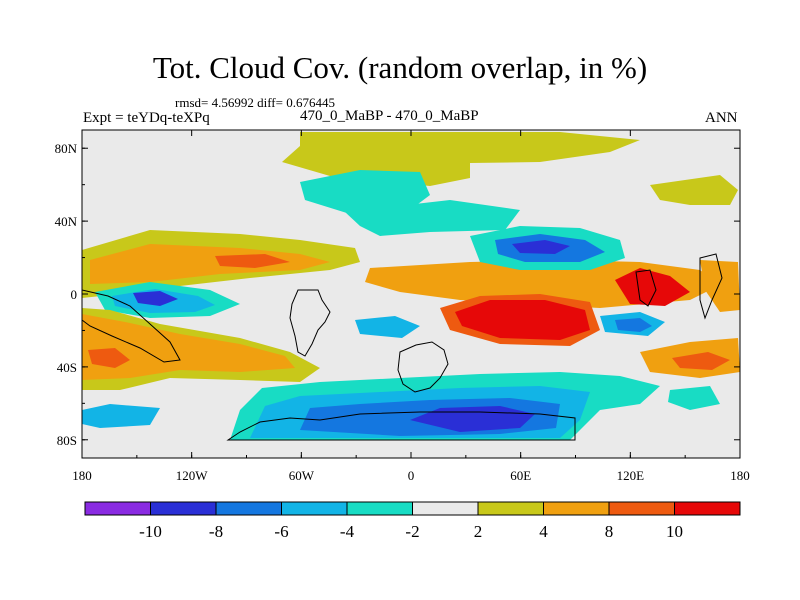 The image size is (800, 600). What do you see at coordinates (281, 531) in the screenshot?
I see `colorbar-label: -6` at bounding box center [281, 531].